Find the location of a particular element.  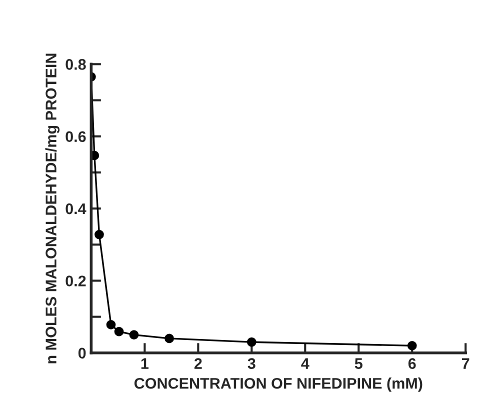

x-tick-label: 5 is located at coordinates (358, 363).